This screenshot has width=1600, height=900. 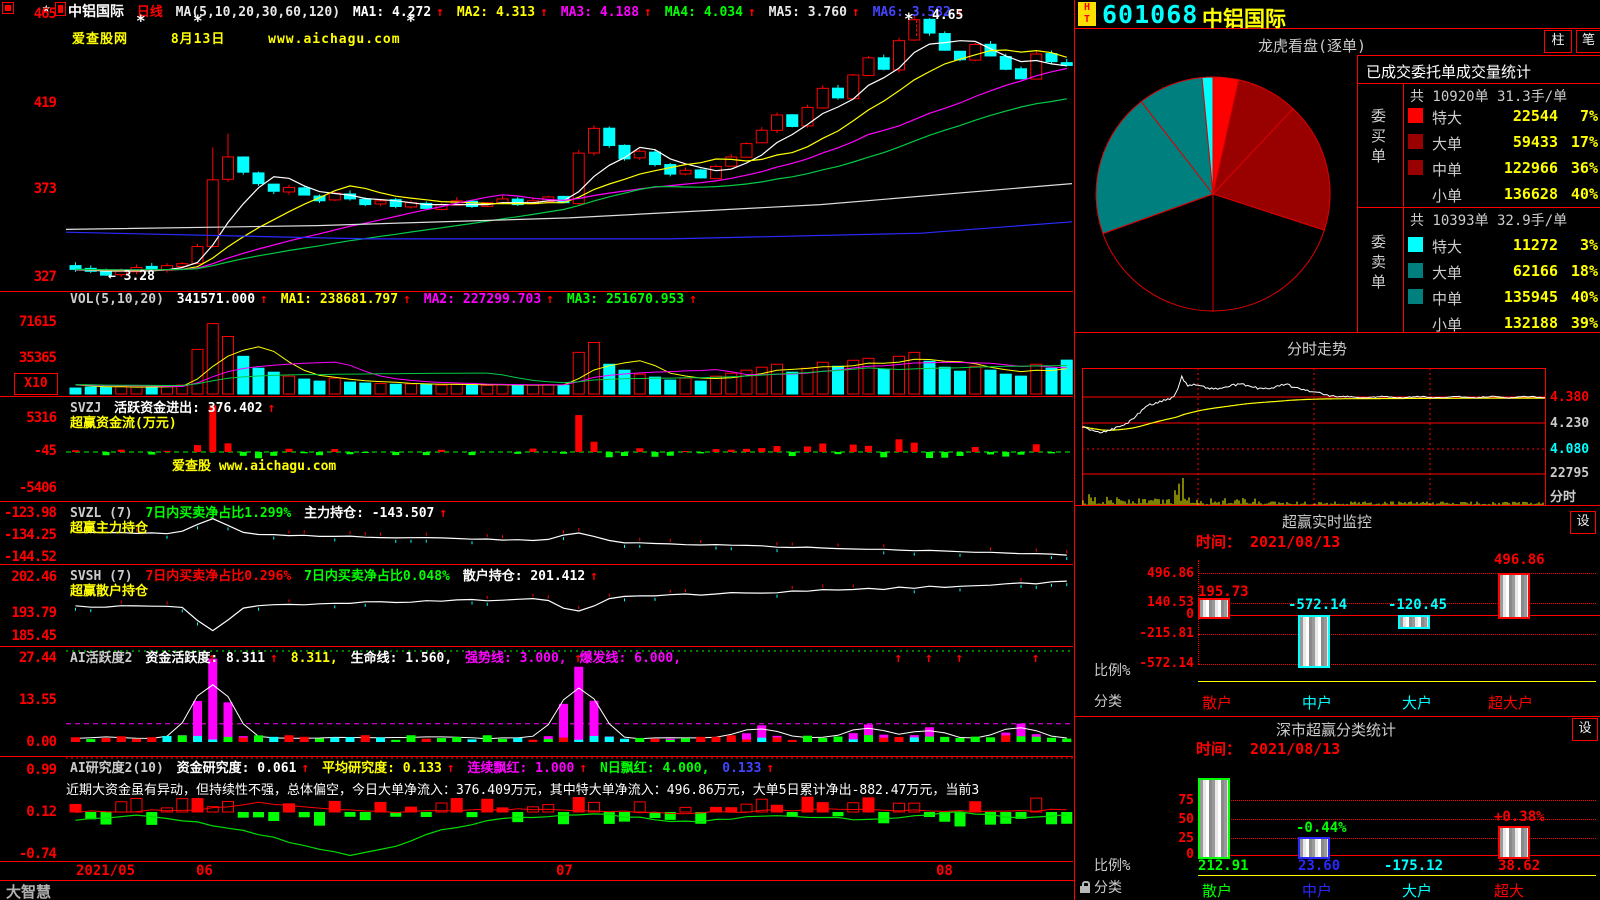 What do you see at coordinates (314, 658) in the screenshot?
I see `ai-value2: 8.311,` at bounding box center [314, 658].